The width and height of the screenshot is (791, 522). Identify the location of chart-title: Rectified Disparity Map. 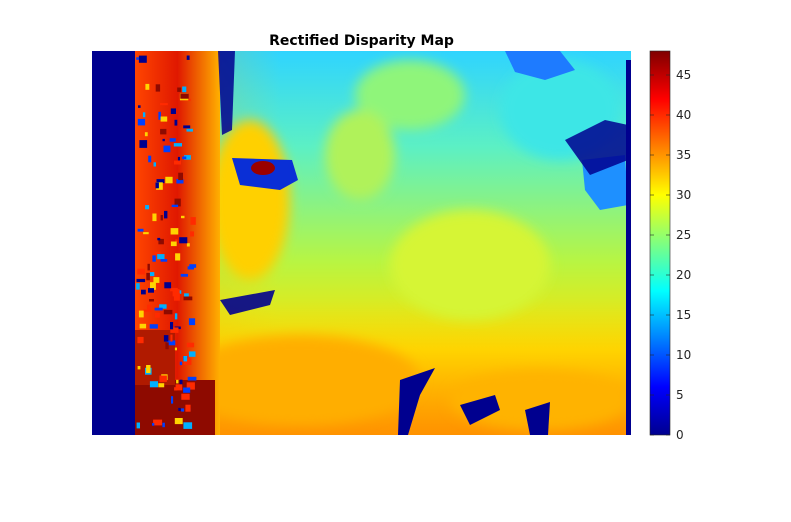
(361, 41).